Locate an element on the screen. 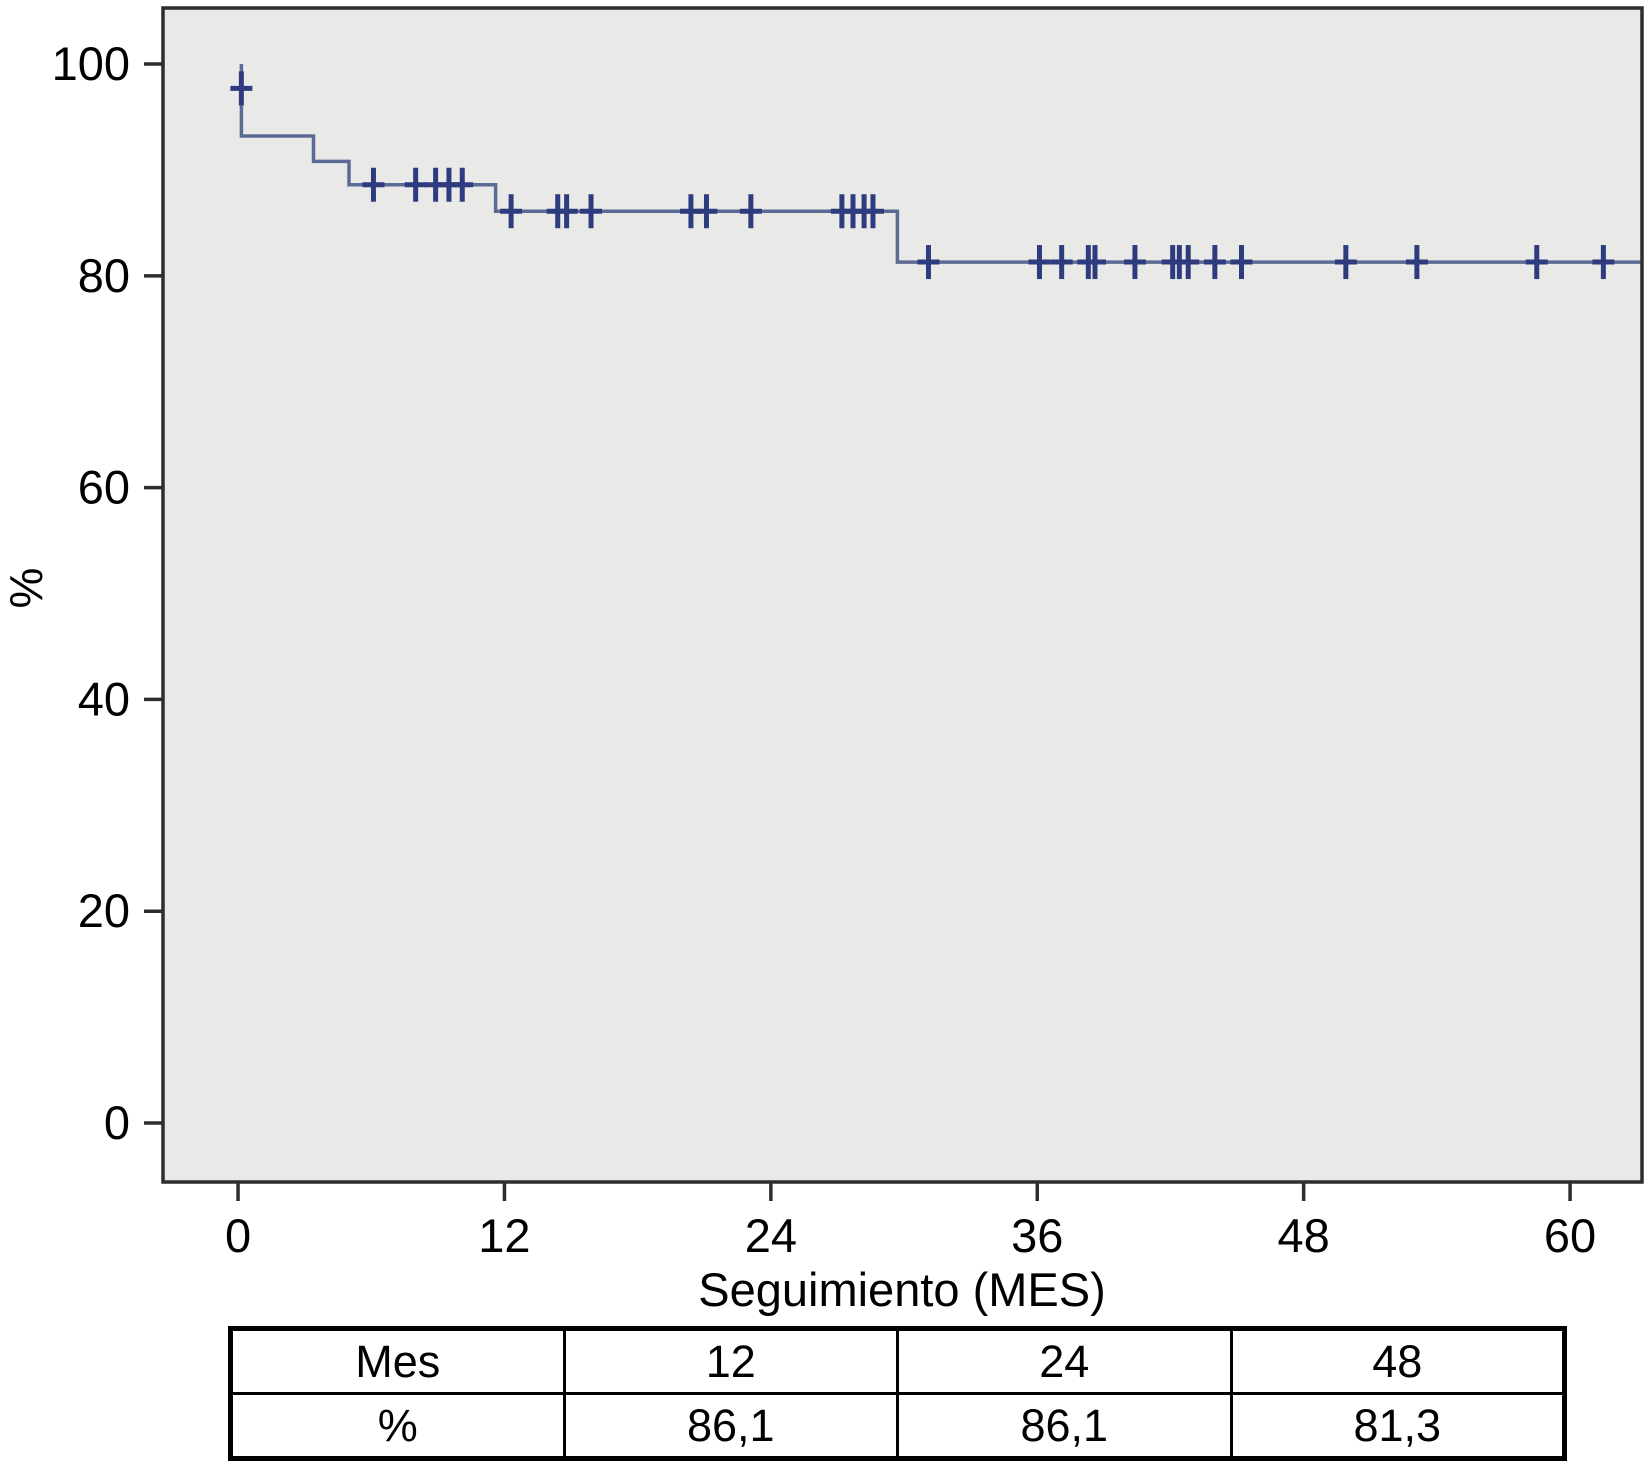 The image size is (1651, 1470). summary-table-header-pct: % is located at coordinates (397, 1426).